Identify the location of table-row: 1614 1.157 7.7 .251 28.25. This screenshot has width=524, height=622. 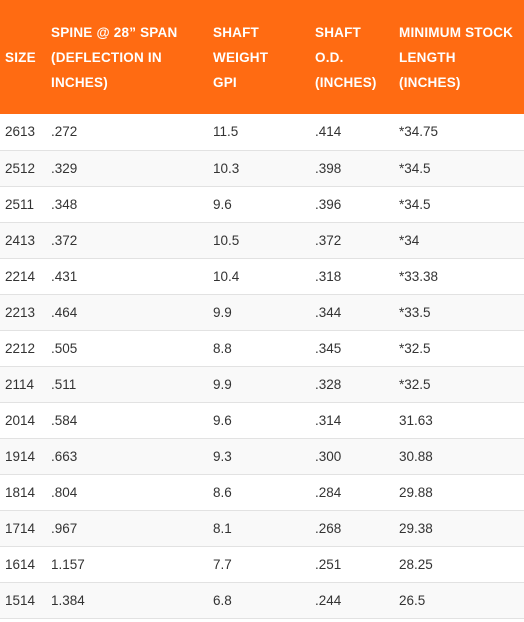
(262, 564).